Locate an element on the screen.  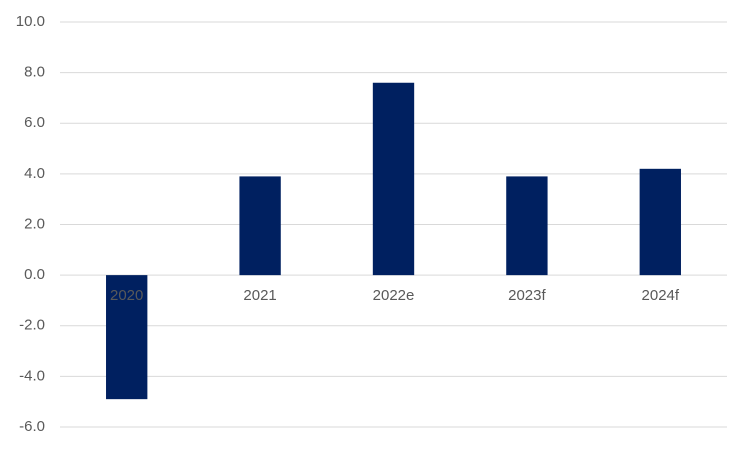
y-tick-label: 2.0 is located at coordinates (34, 223).